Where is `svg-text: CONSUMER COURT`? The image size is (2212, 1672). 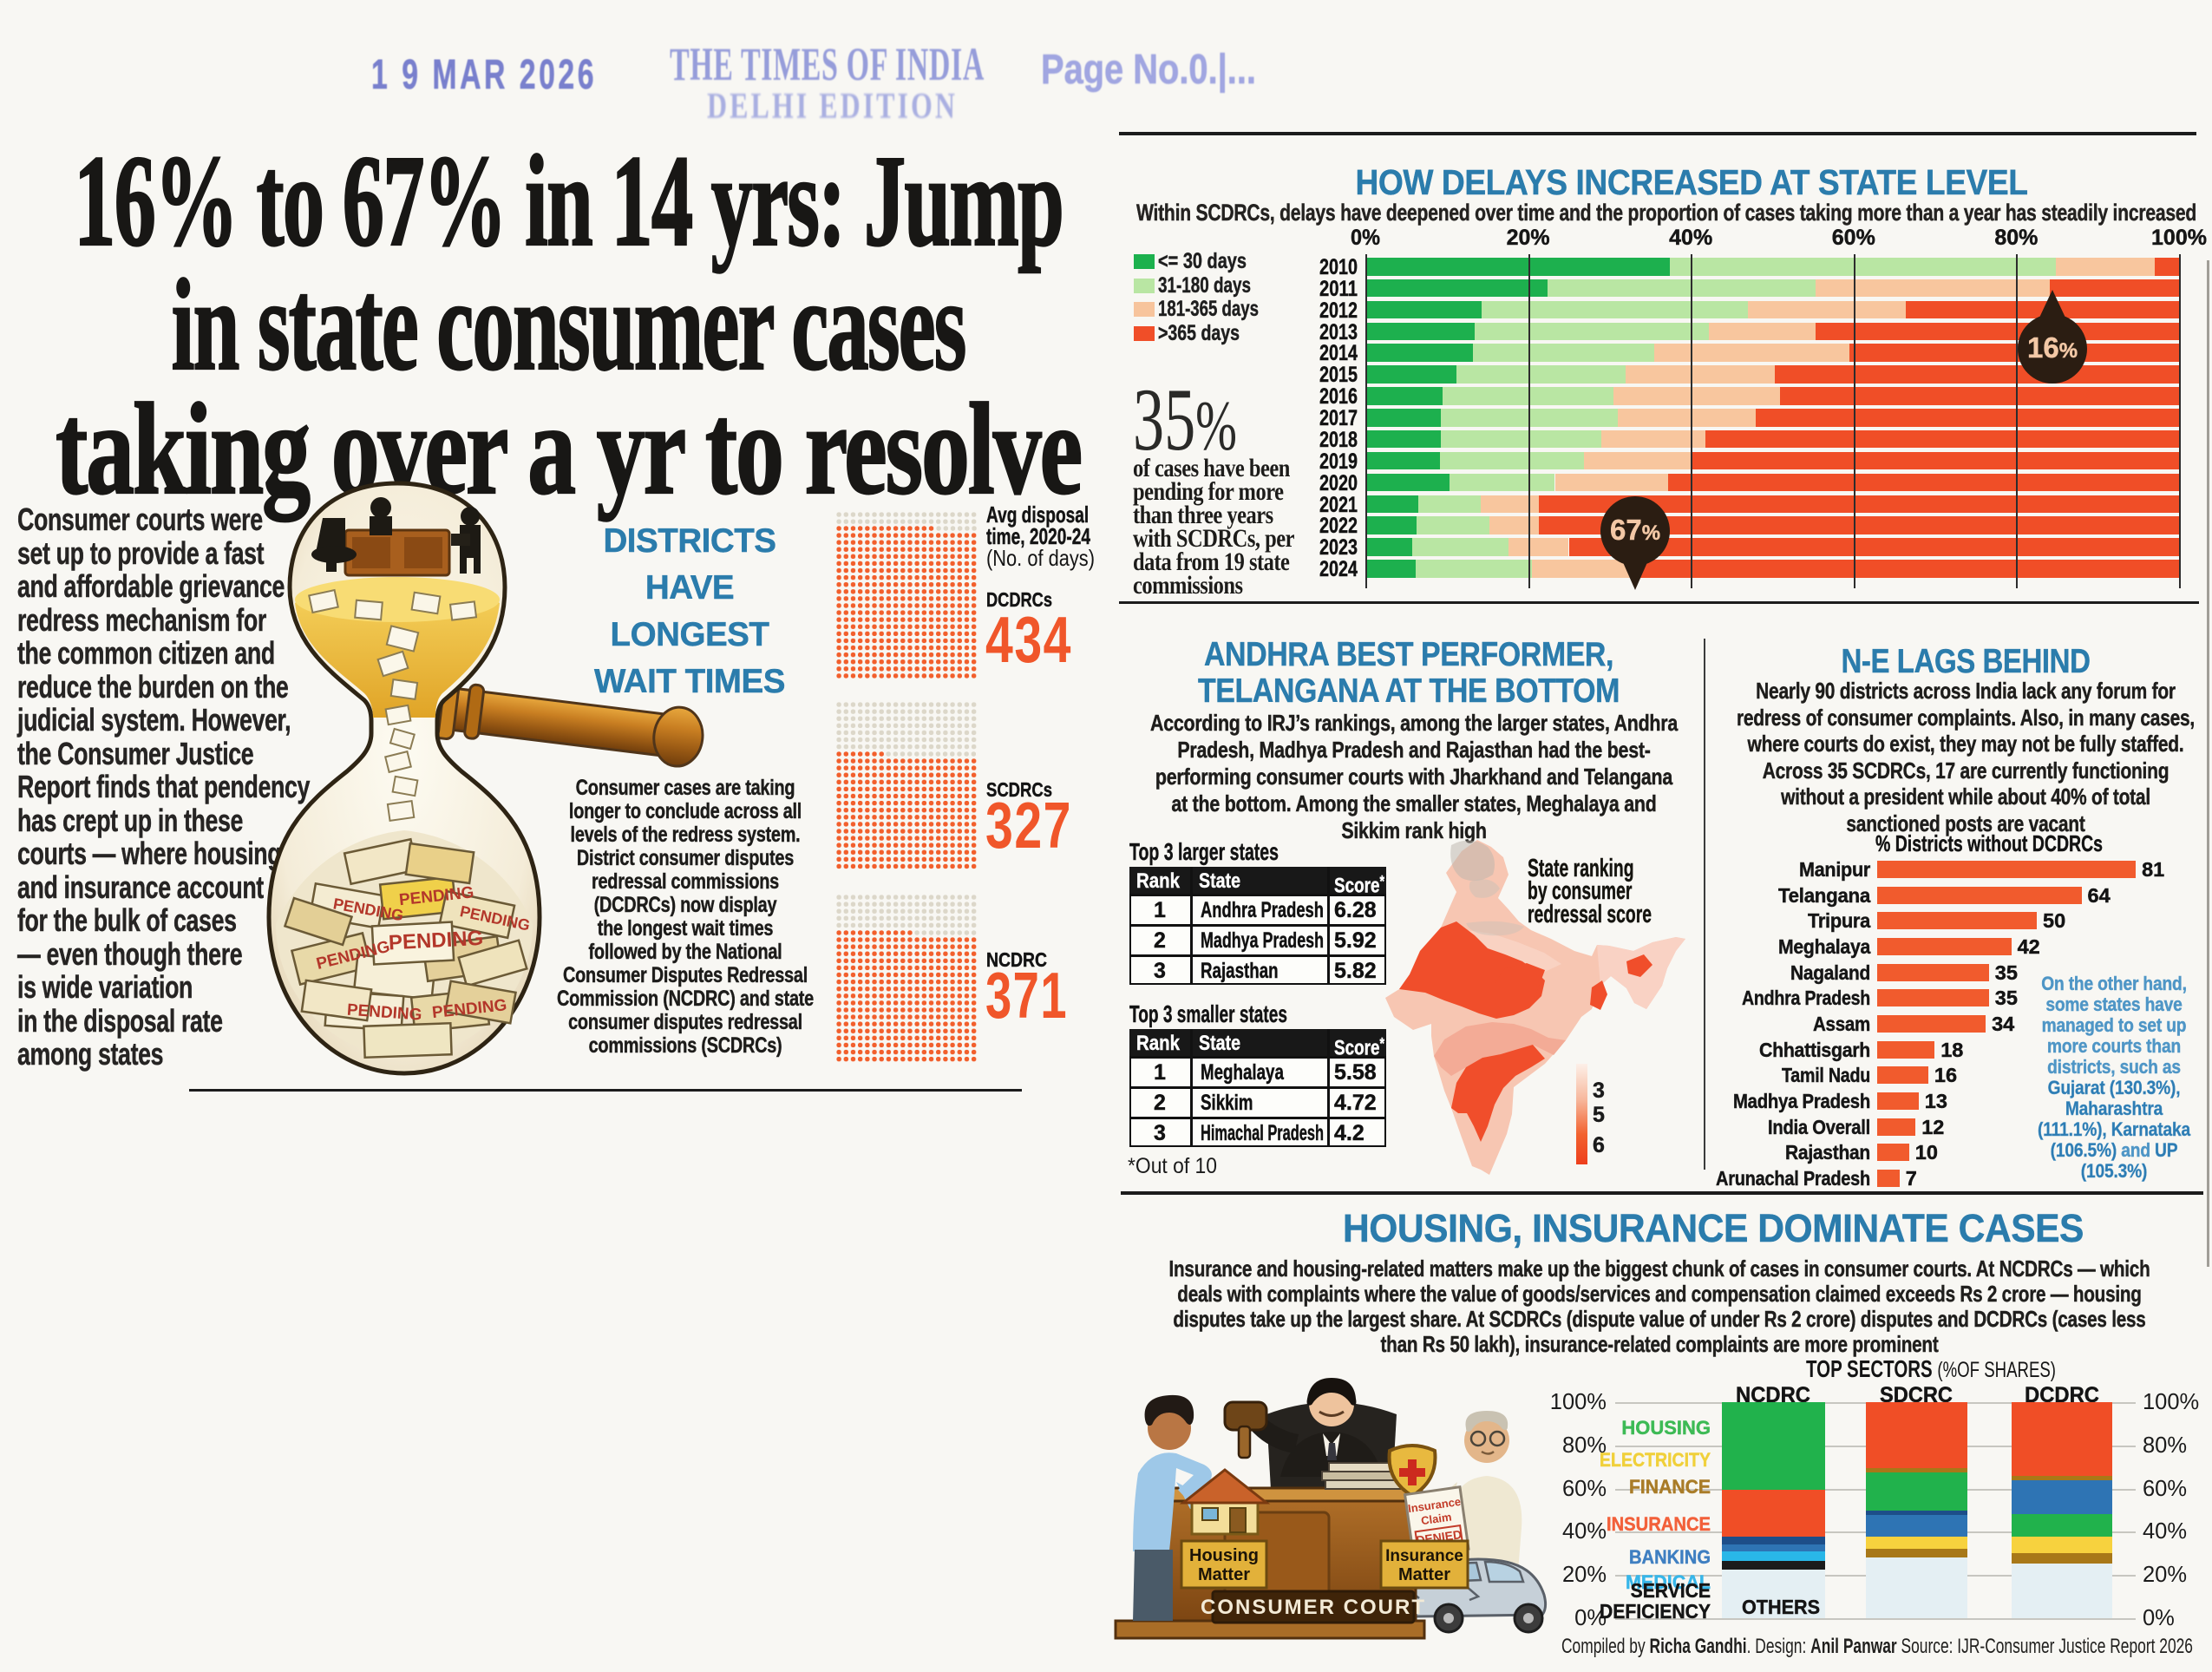
svg-text: CONSUMER COURT is located at coordinates (1313, 1607).